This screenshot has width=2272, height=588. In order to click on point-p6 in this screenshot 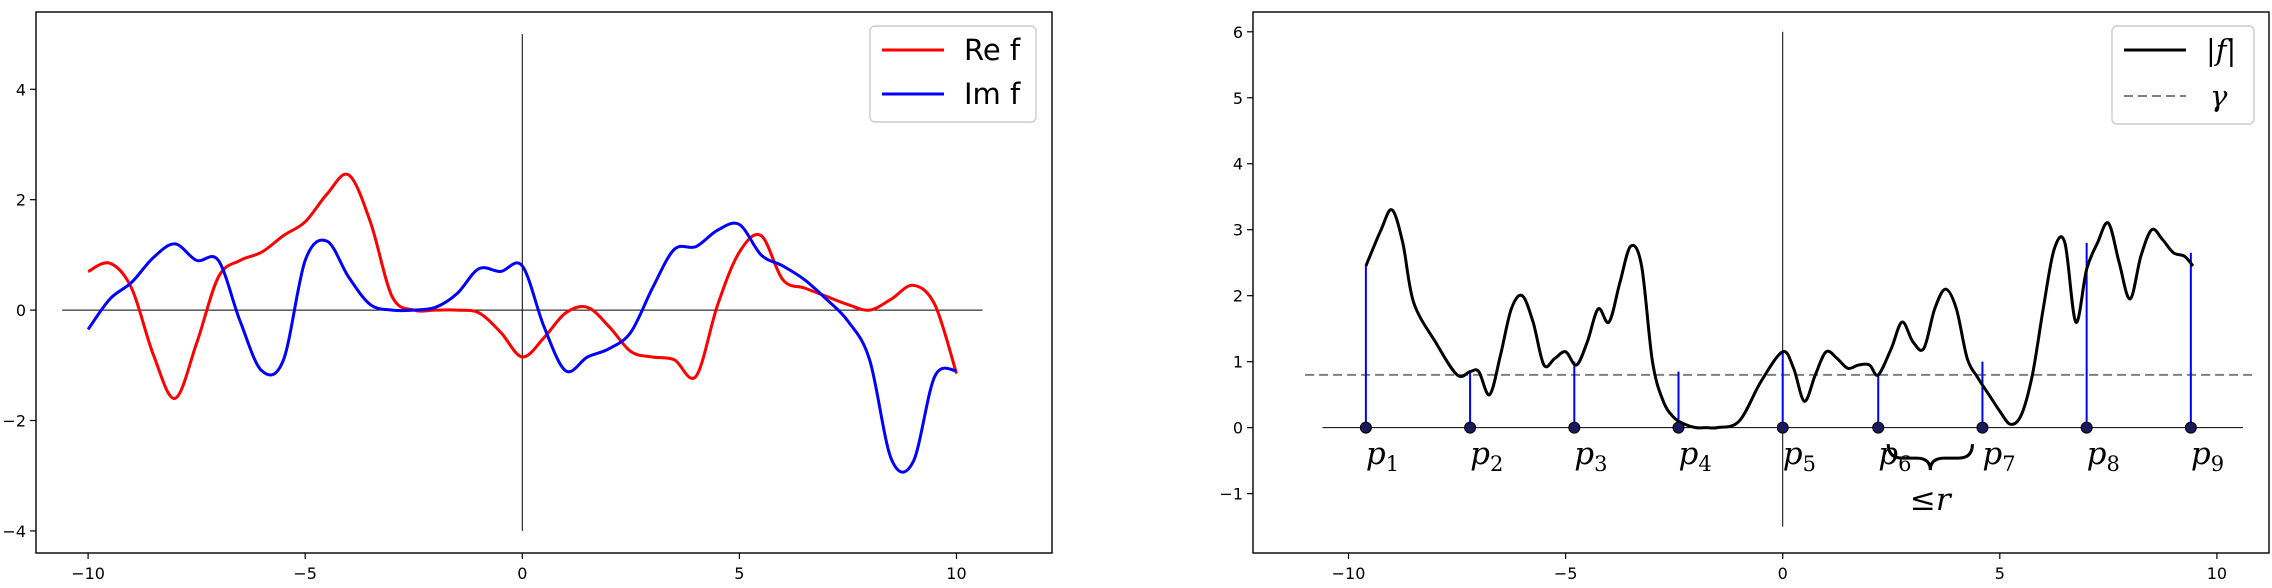, I will do `click(1878, 427)`.